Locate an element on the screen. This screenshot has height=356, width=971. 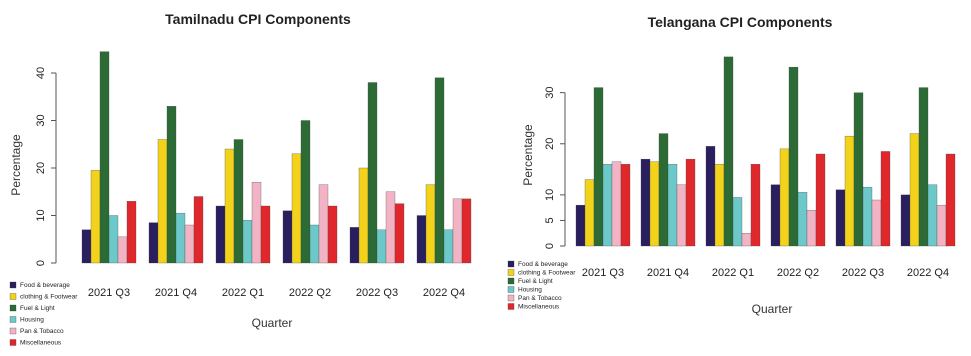
y-tick-label: 30 is located at coordinates (550, 93).